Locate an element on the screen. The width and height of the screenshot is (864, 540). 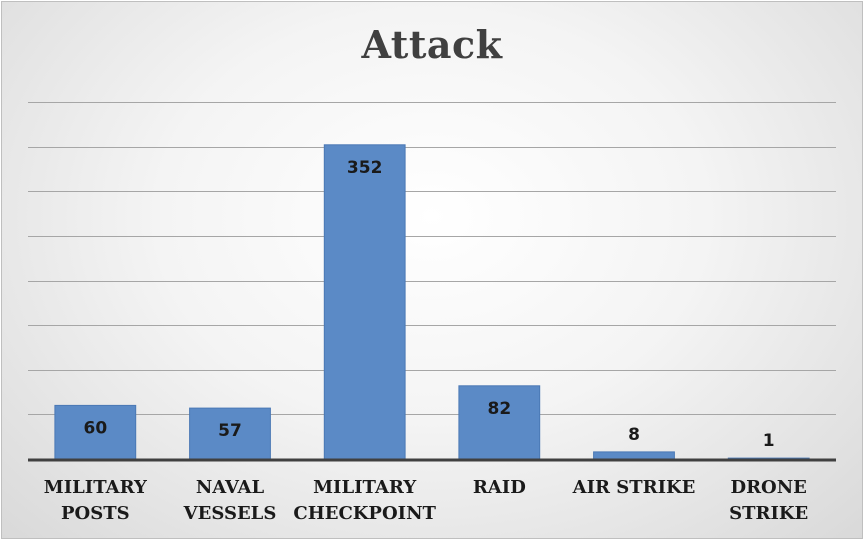
data-label: 352 is located at coordinates (365, 168).